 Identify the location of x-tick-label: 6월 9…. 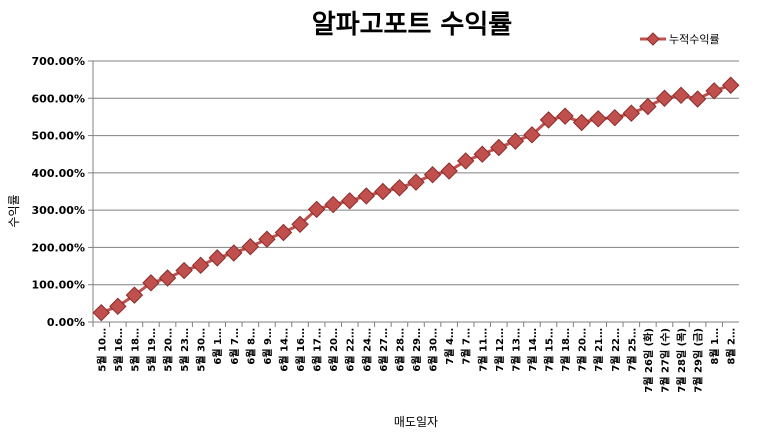
(268, 346).